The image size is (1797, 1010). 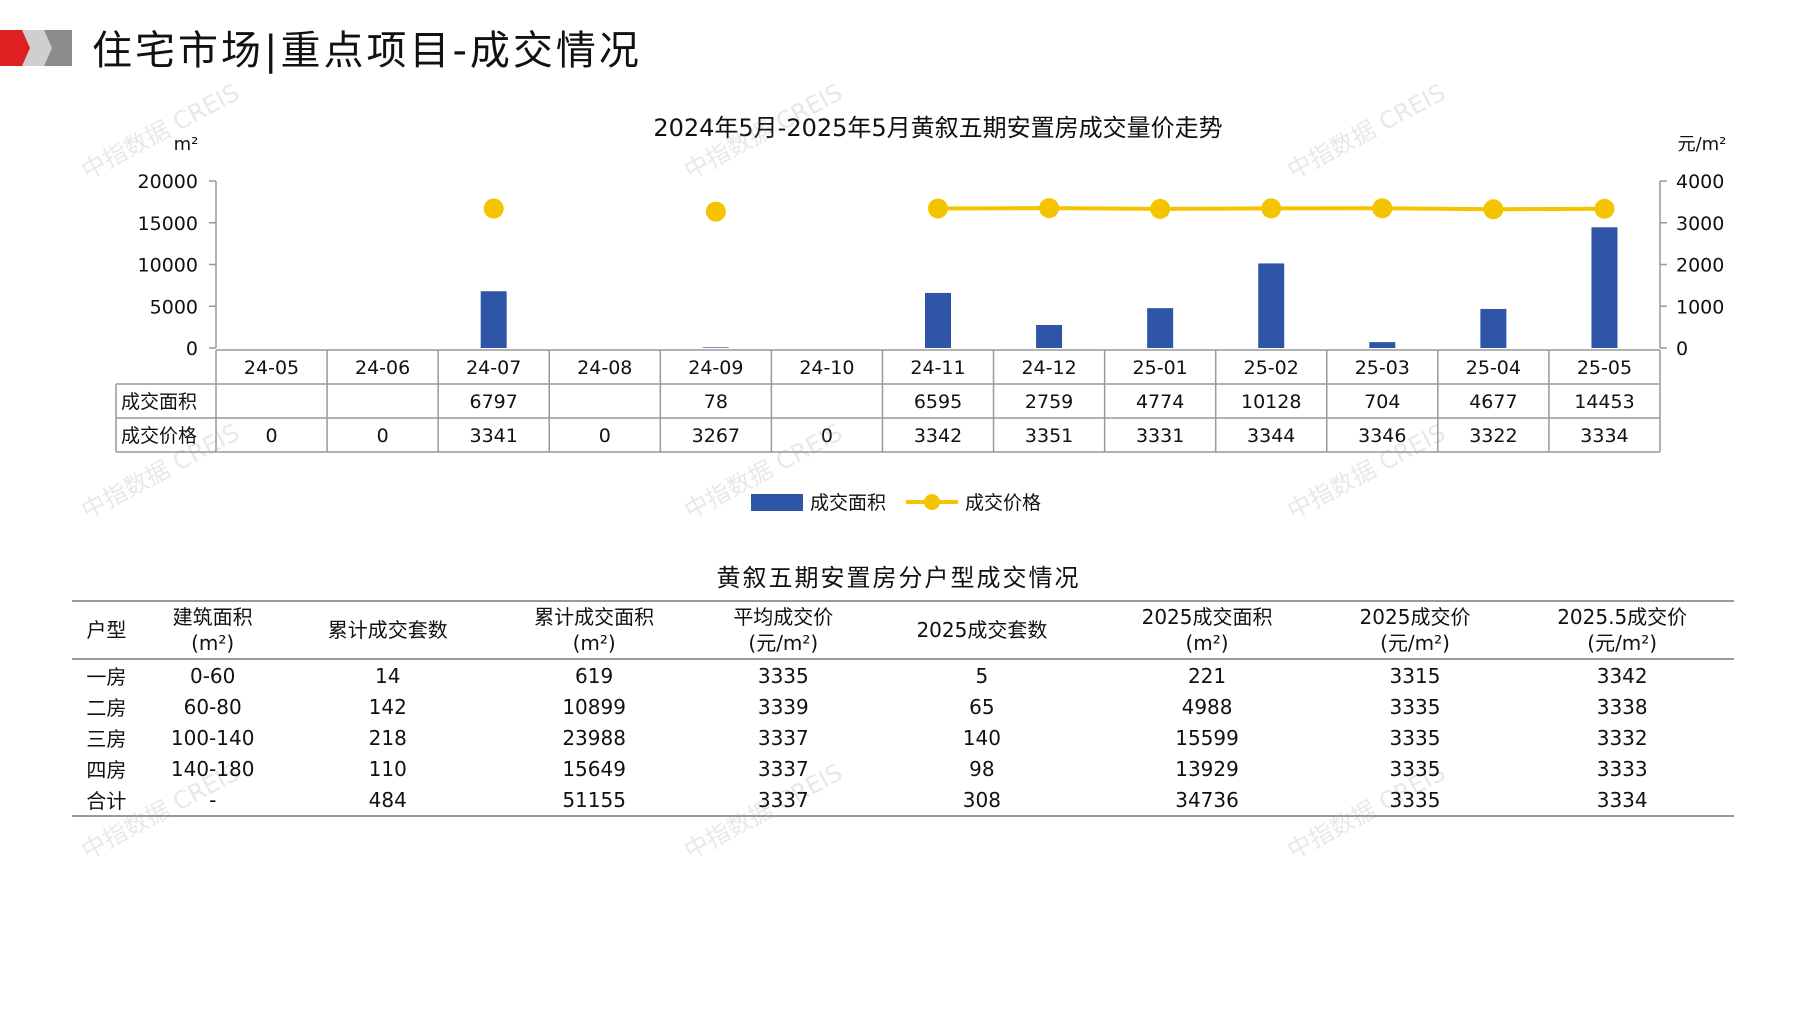 What do you see at coordinates (493, 368) in the screenshot?
I see `x-tick-label: 24-07` at bounding box center [493, 368].